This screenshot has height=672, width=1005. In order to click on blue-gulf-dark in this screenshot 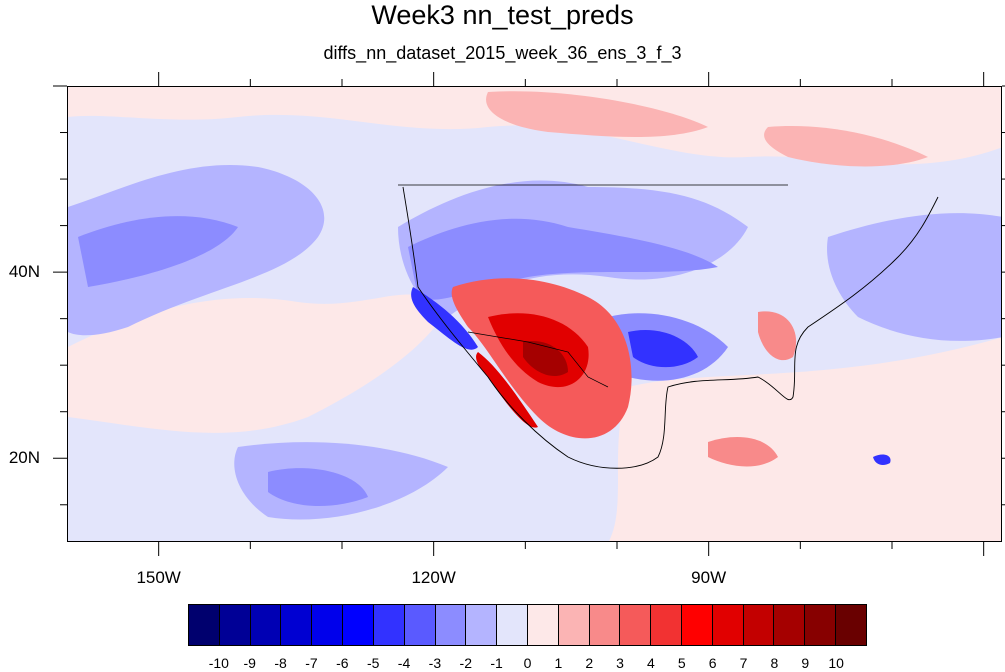, I will do `click(663, 348)`.